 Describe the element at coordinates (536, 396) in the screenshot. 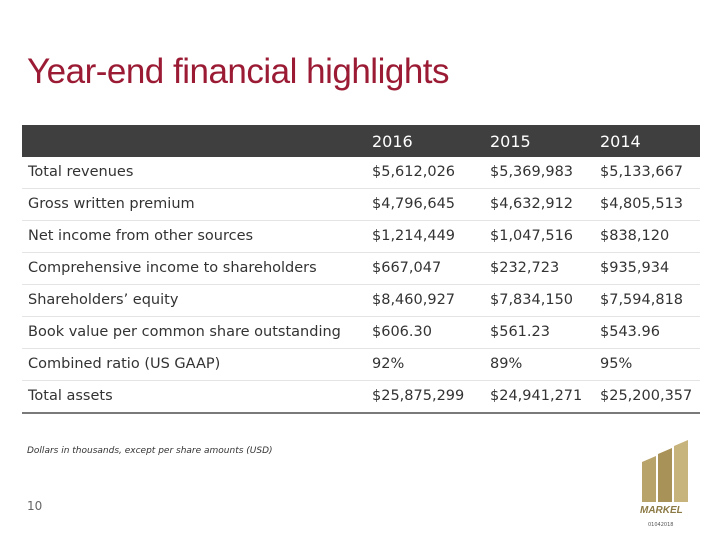

I see `value-cell: $24,941,271` at that location.